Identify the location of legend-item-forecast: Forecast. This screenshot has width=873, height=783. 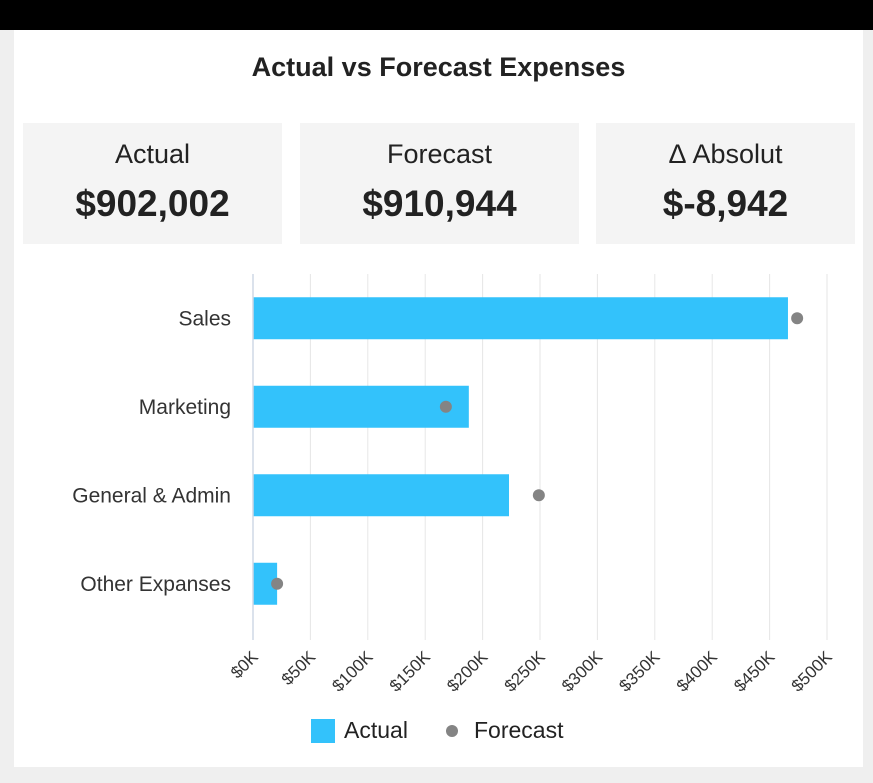
(504, 730).